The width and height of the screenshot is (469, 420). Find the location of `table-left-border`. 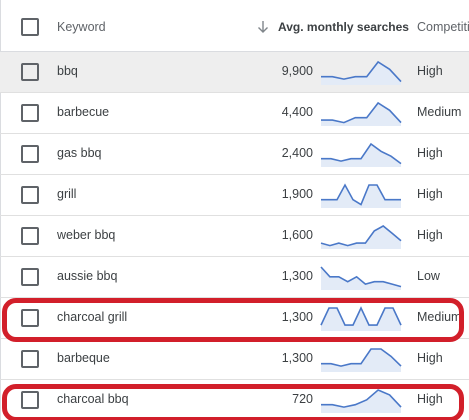

table-left-border is located at coordinates (0, 210).